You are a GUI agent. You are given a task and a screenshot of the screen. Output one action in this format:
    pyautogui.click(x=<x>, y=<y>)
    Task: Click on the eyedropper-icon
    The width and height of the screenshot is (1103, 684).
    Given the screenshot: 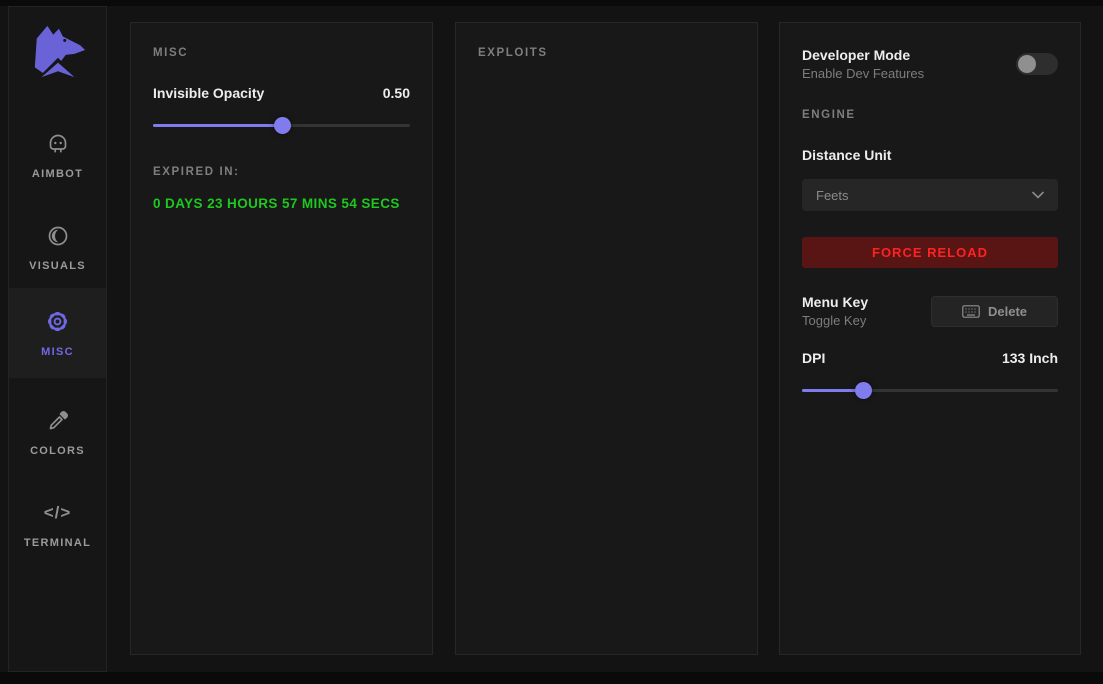 What is the action you would take?
    pyautogui.click(x=58, y=421)
    